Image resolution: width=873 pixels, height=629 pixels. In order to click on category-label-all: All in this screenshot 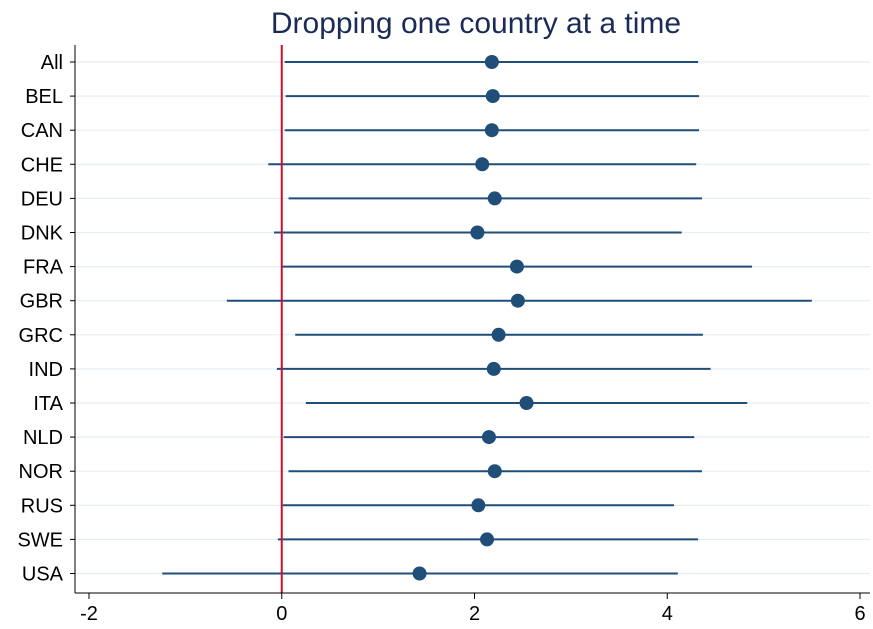, I will do `click(52, 63)`.